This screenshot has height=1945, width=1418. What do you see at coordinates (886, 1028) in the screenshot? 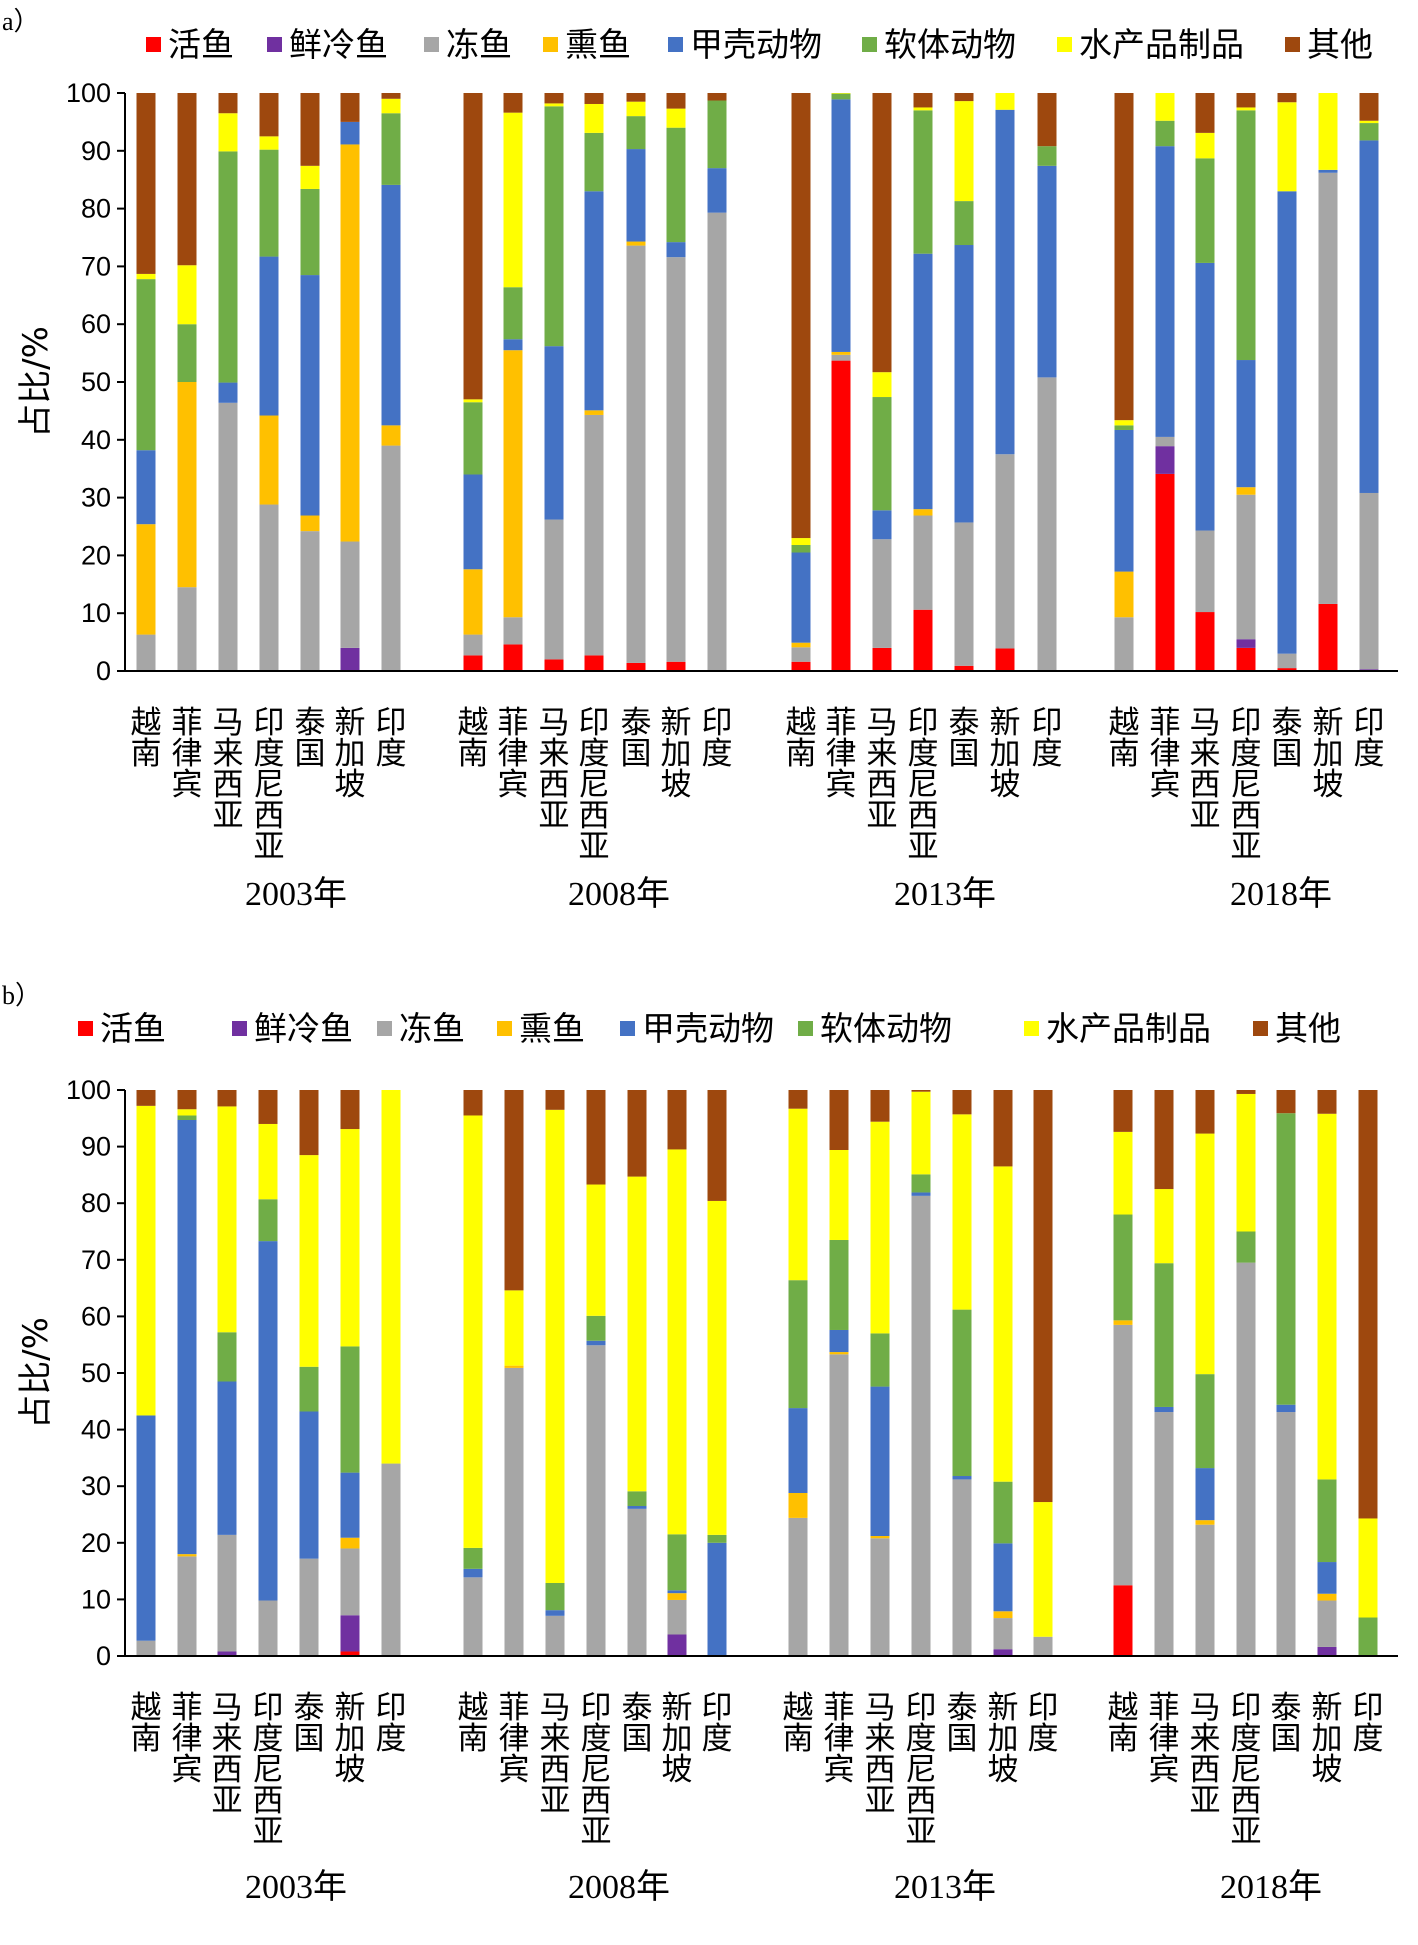
I see `legend-label: 软体动物` at bounding box center [886, 1028].